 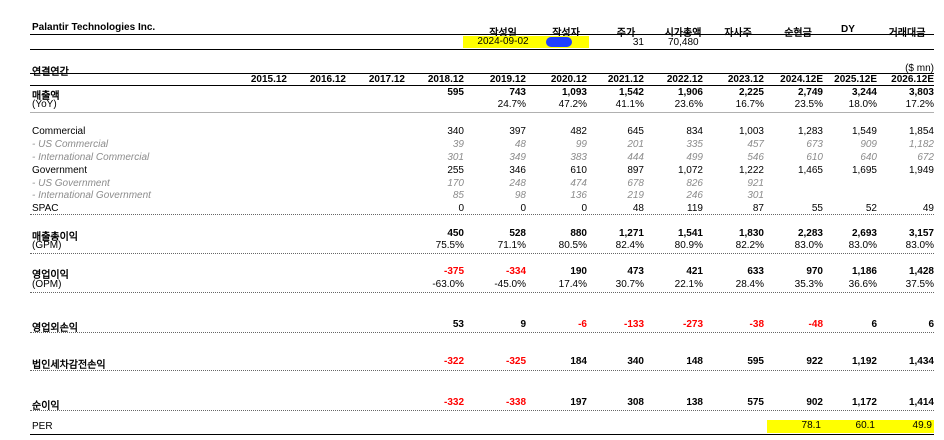 I want to click on table-cell: 640, so click(x=868, y=157).